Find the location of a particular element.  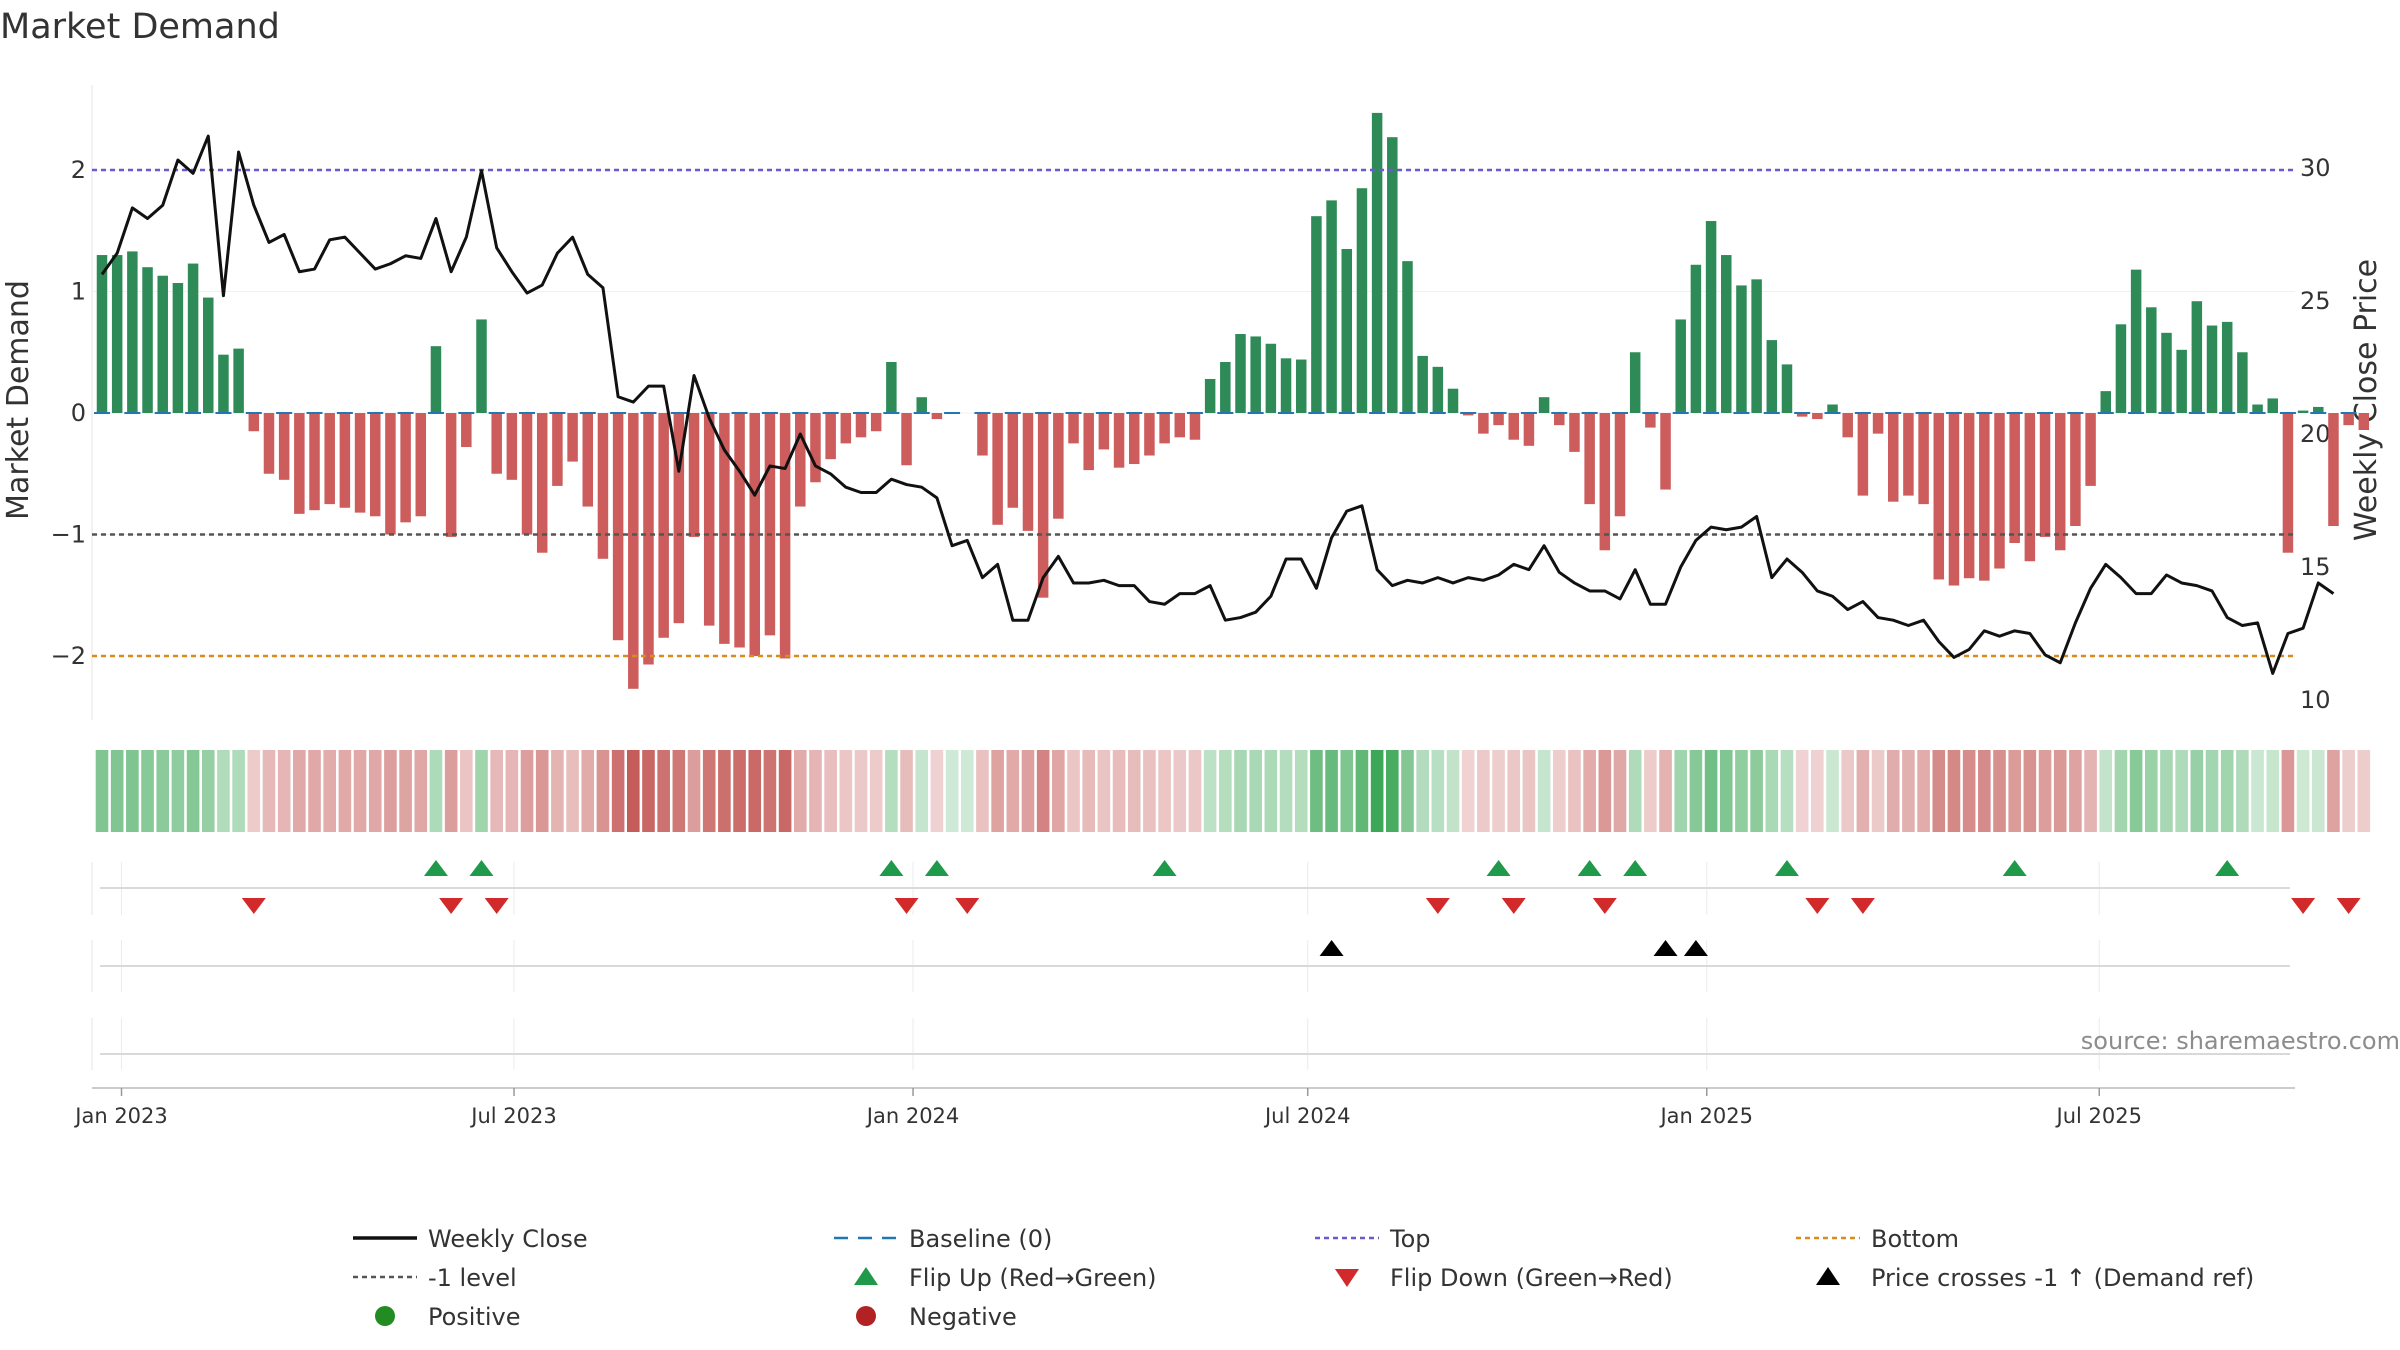

y2-tick-label: 25 is located at coordinates (2315, 301).